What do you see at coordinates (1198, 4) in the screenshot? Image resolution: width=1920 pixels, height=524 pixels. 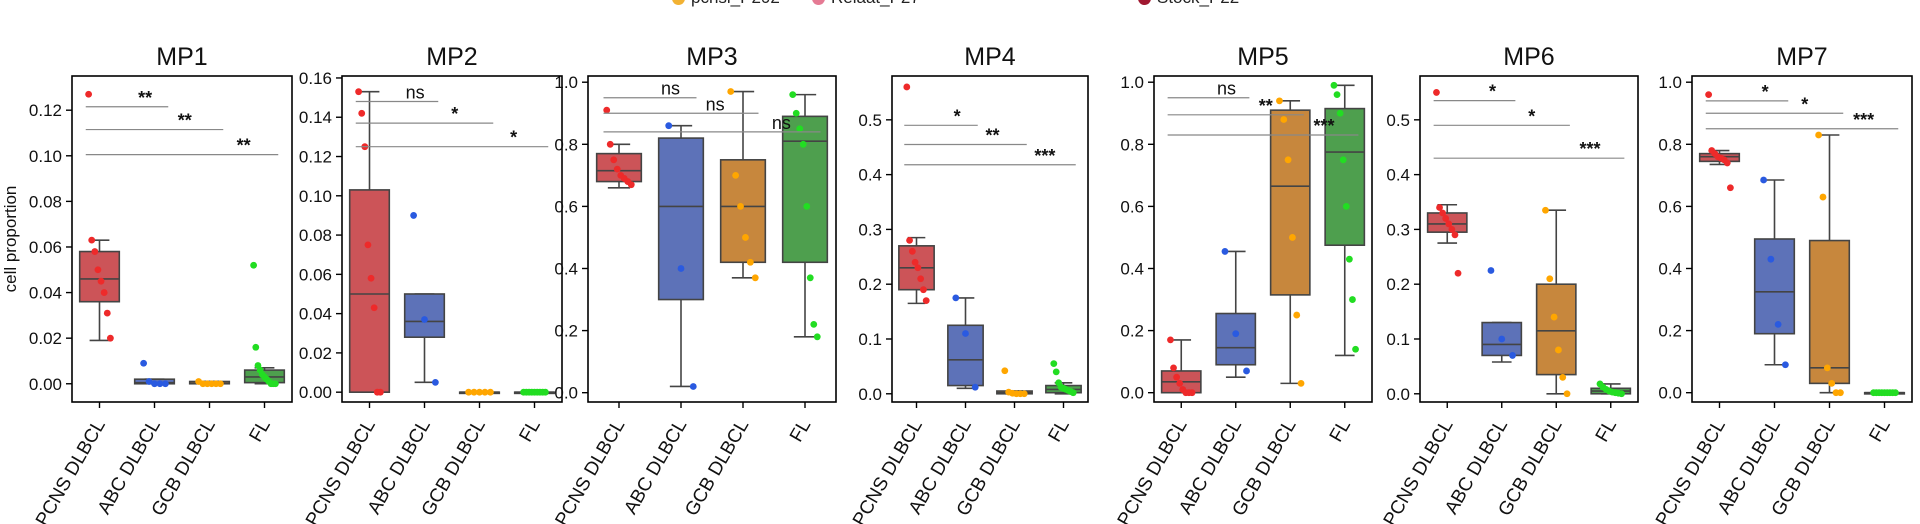 I see `legend-label: Stock_P22` at bounding box center [1198, 4].